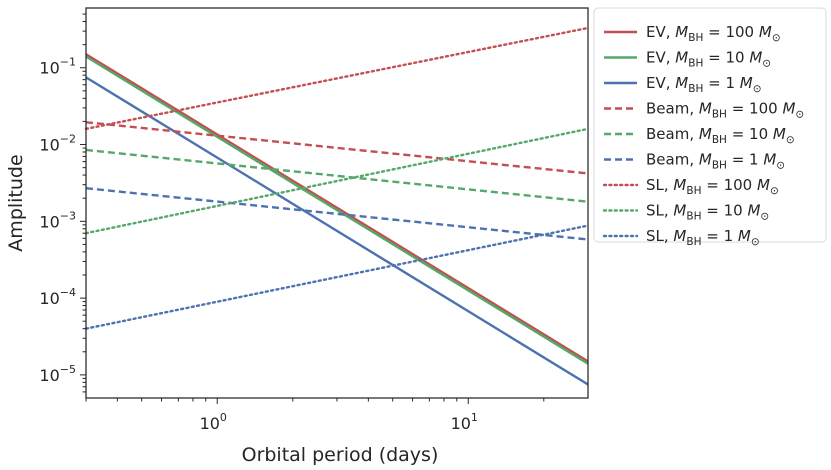 This screenshot has height=470, width=831. I want to click on legend-box, so click(710, 125).